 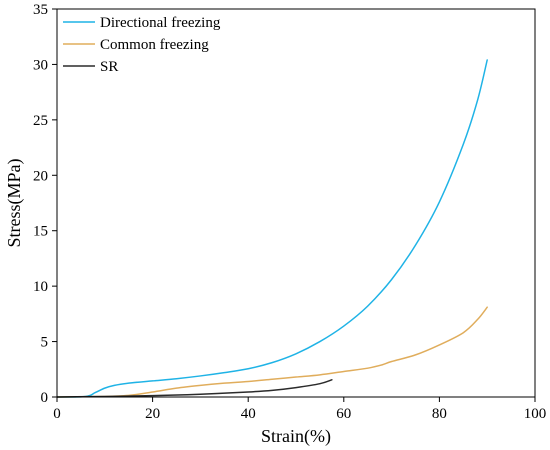 I want to click on x-axis-title: Strain(%), so click(x=296, y=436).